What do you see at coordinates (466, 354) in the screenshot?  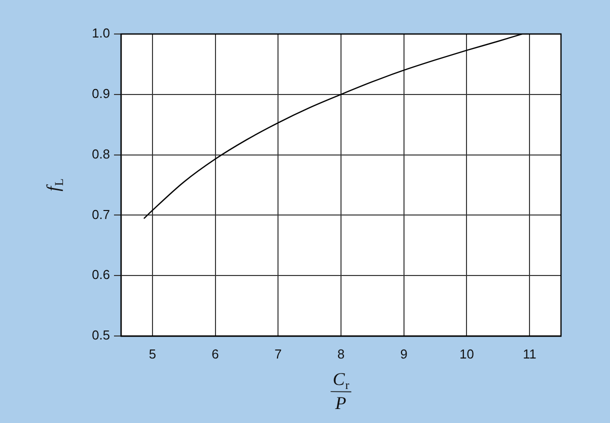 I see `x-tick-label: 10` at bounding box center [466, 354].